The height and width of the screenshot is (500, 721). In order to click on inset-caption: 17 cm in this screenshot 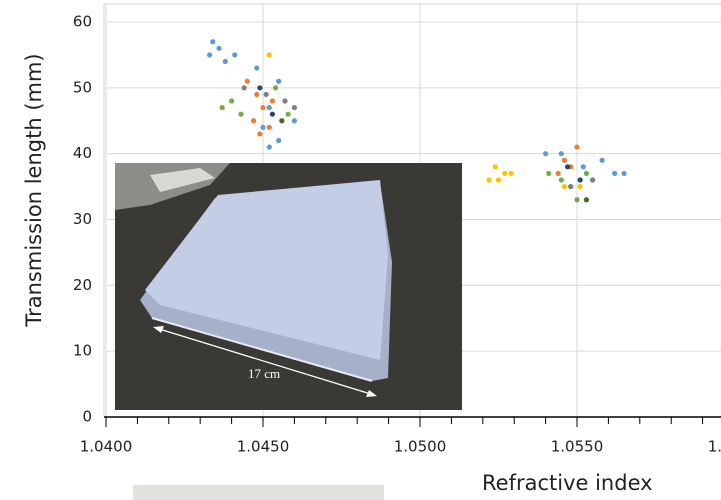, I will do `click(264, 373)`.